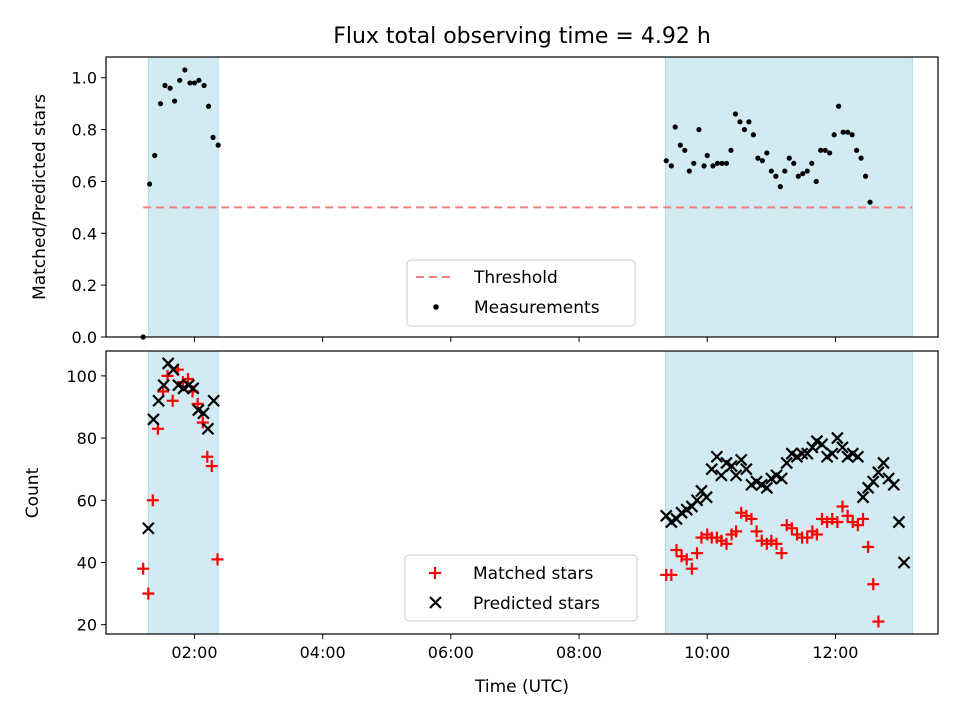 The width and height of the screenshot is (960, 720). What do you see at coordinates (84, 78) in the screenshot?
I see `y-tick-label: 1.0` at bounding box center [84, 78].